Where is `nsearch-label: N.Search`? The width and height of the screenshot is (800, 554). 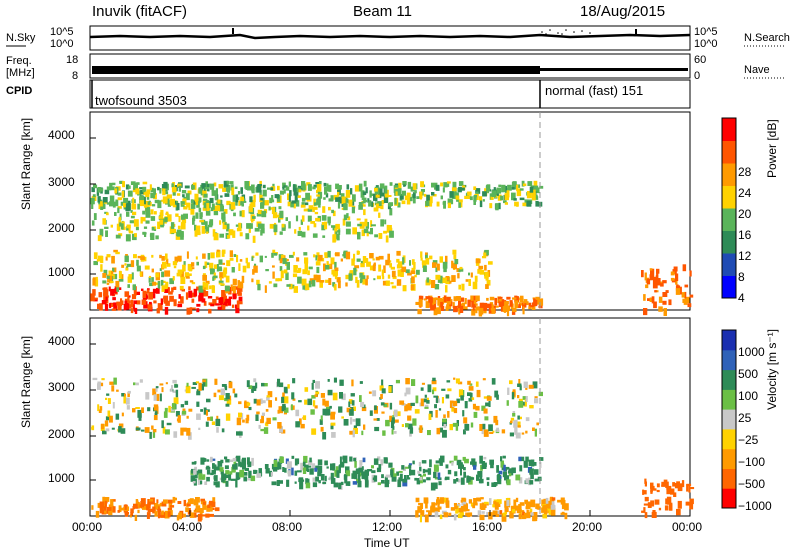
nsearch-label: N.Search is located at coordinates (767, 38).